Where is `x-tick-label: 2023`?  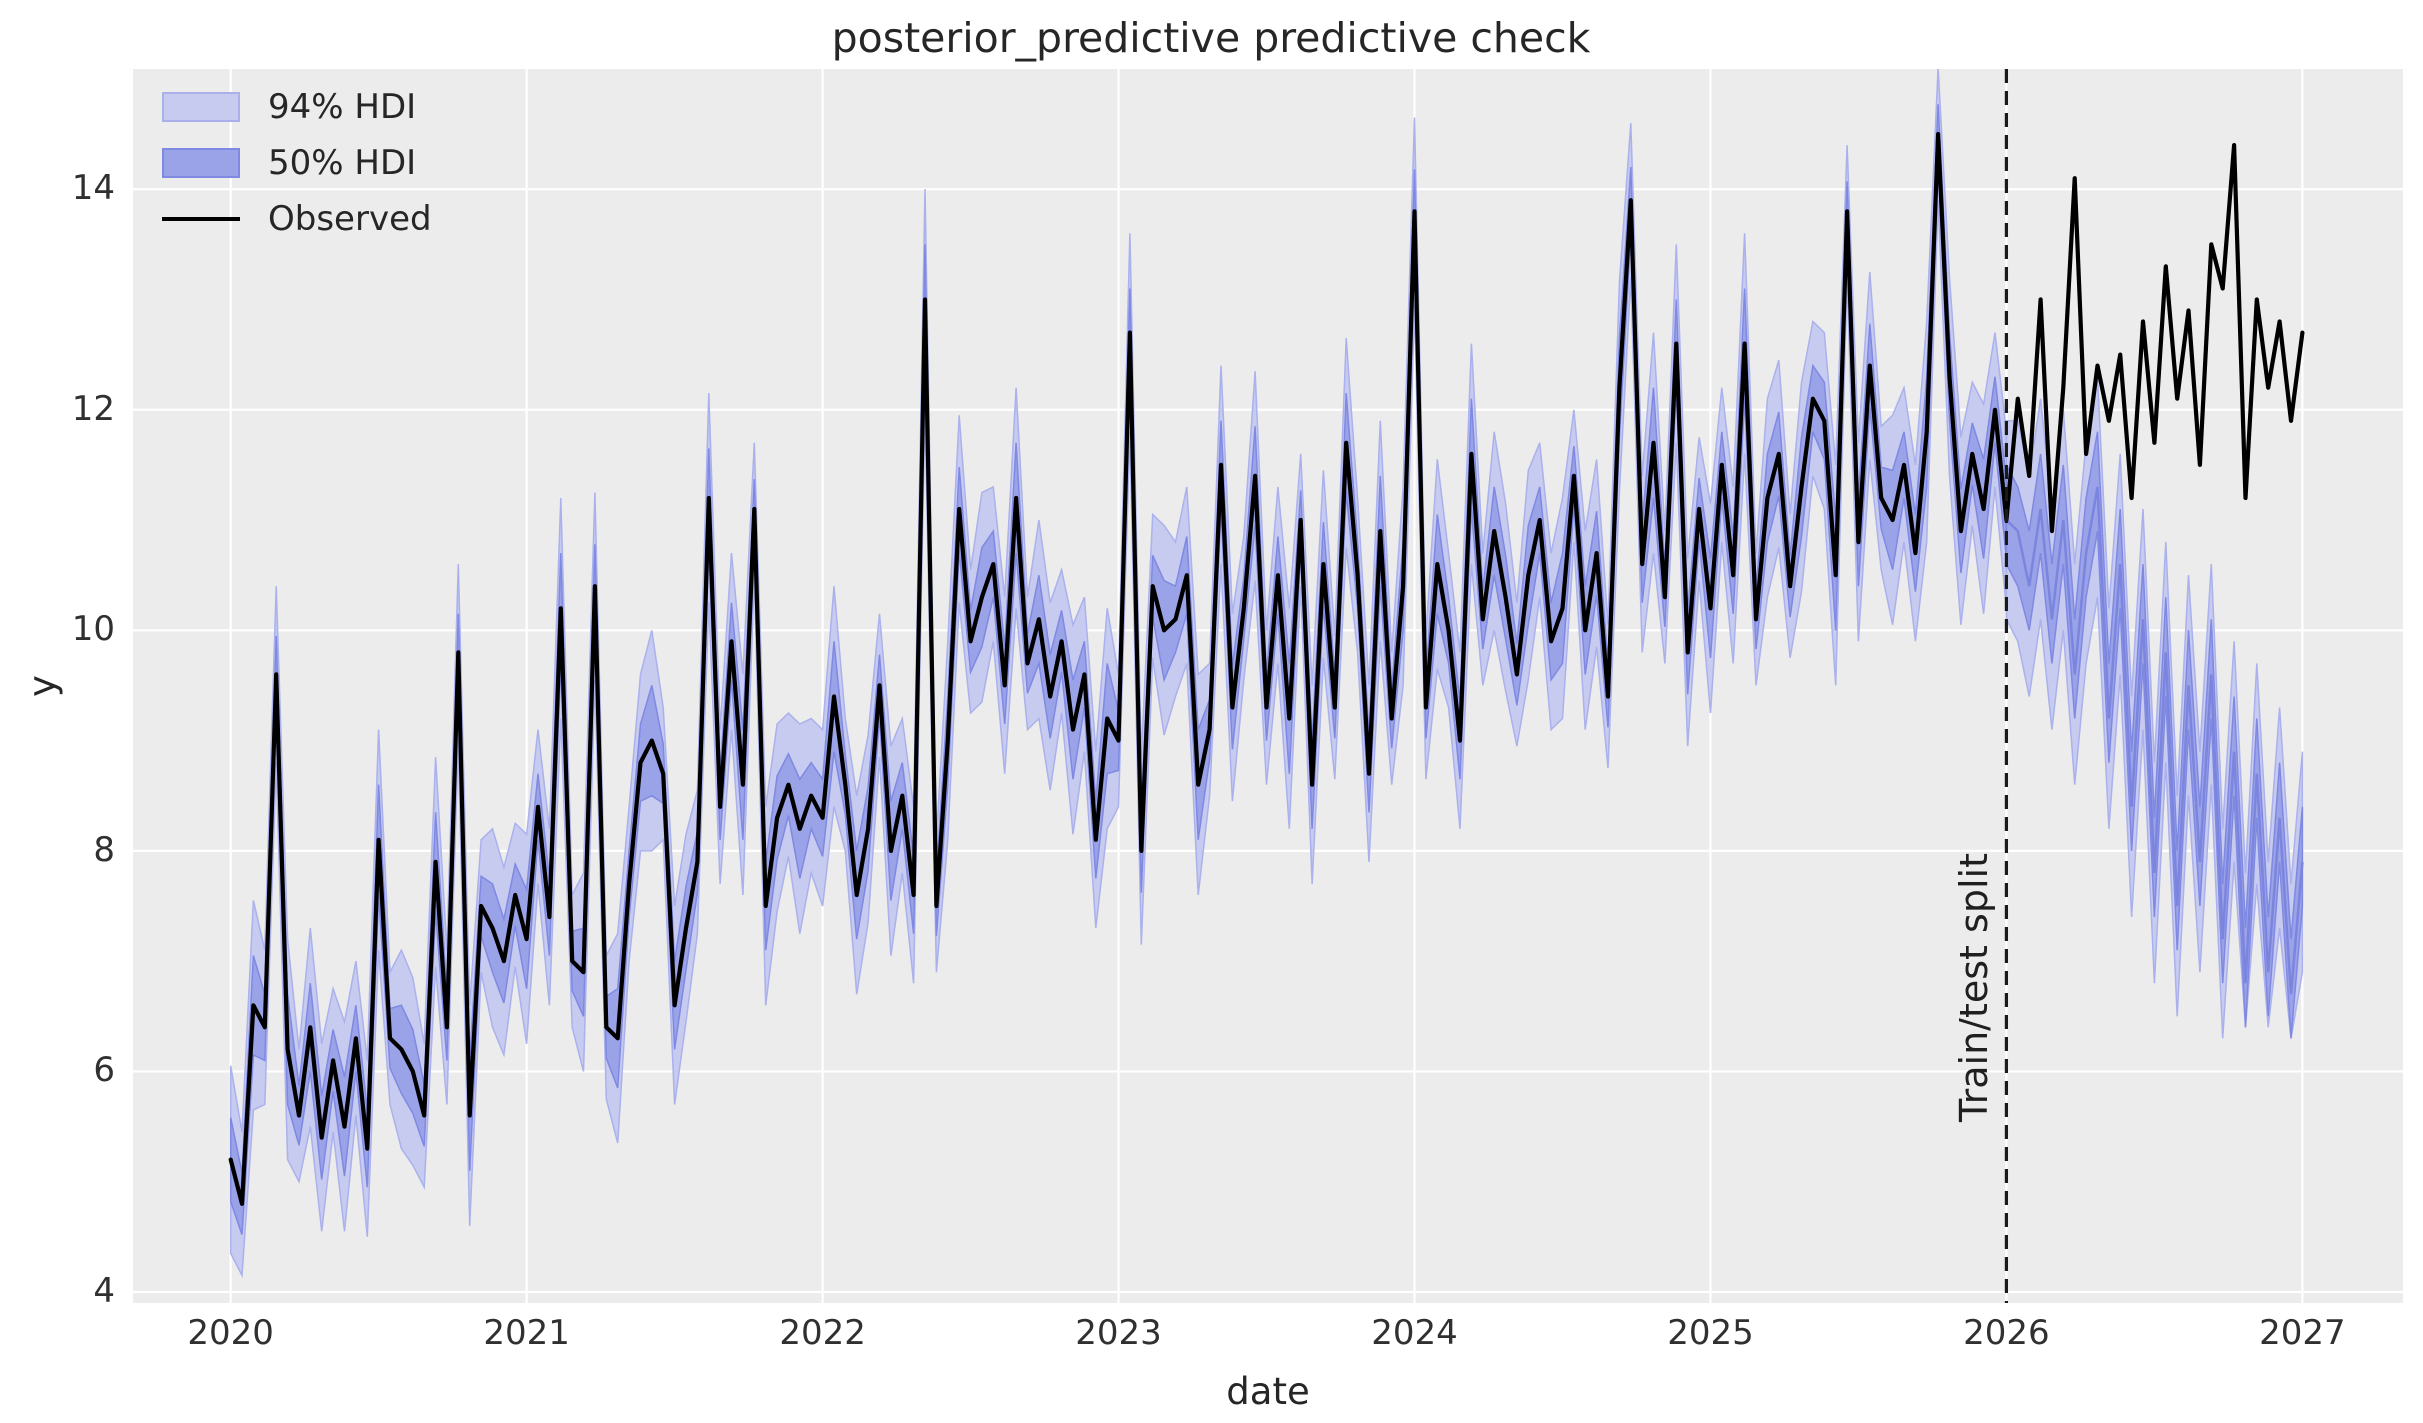
x-tick-label: 2023 is located at coordinates (1118, 1333).